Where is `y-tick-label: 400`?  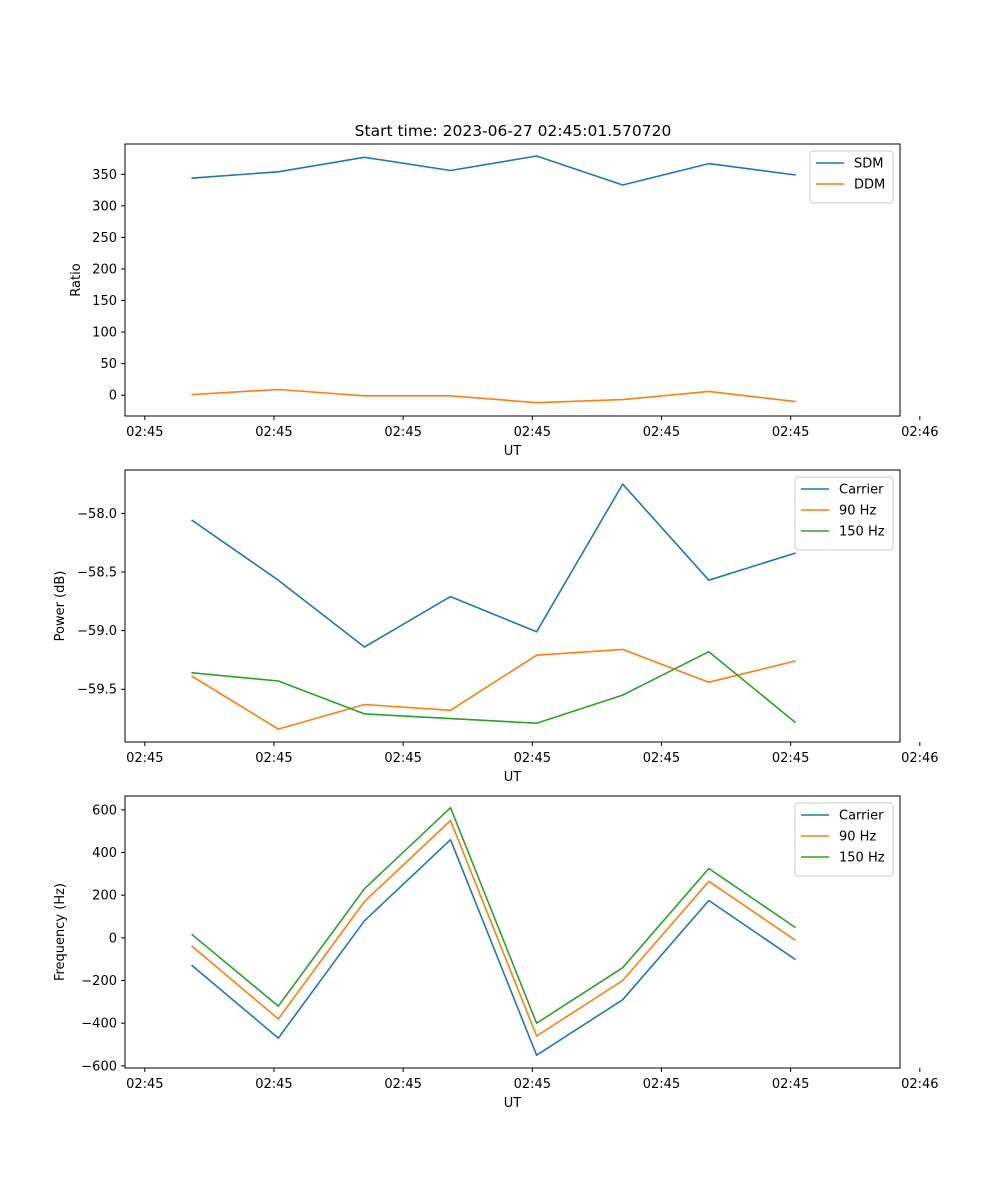
y-tick-label: 400 is located at coordinates (104, 853).